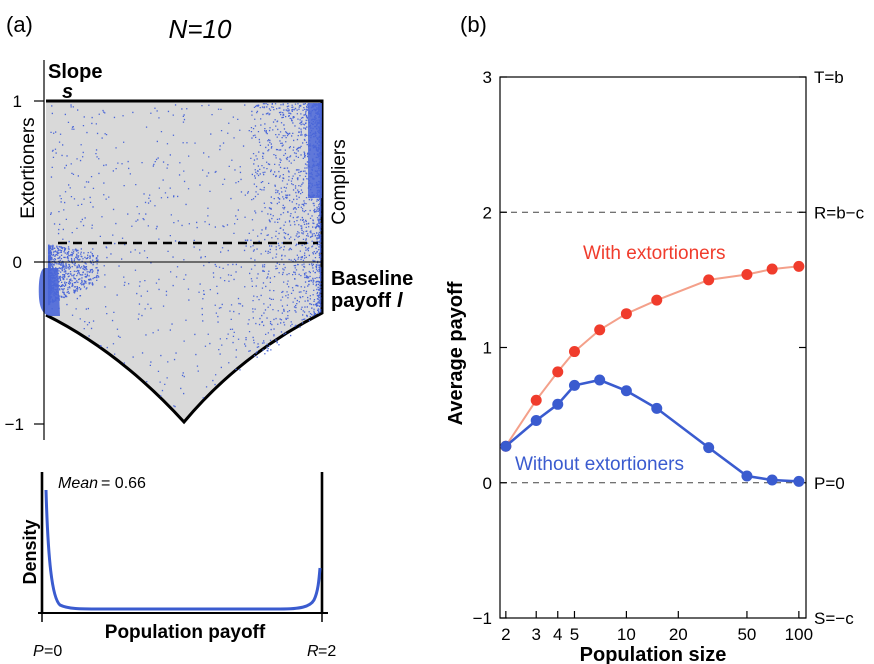  I want to click on right-label: R=b−c, so click(839, 212).